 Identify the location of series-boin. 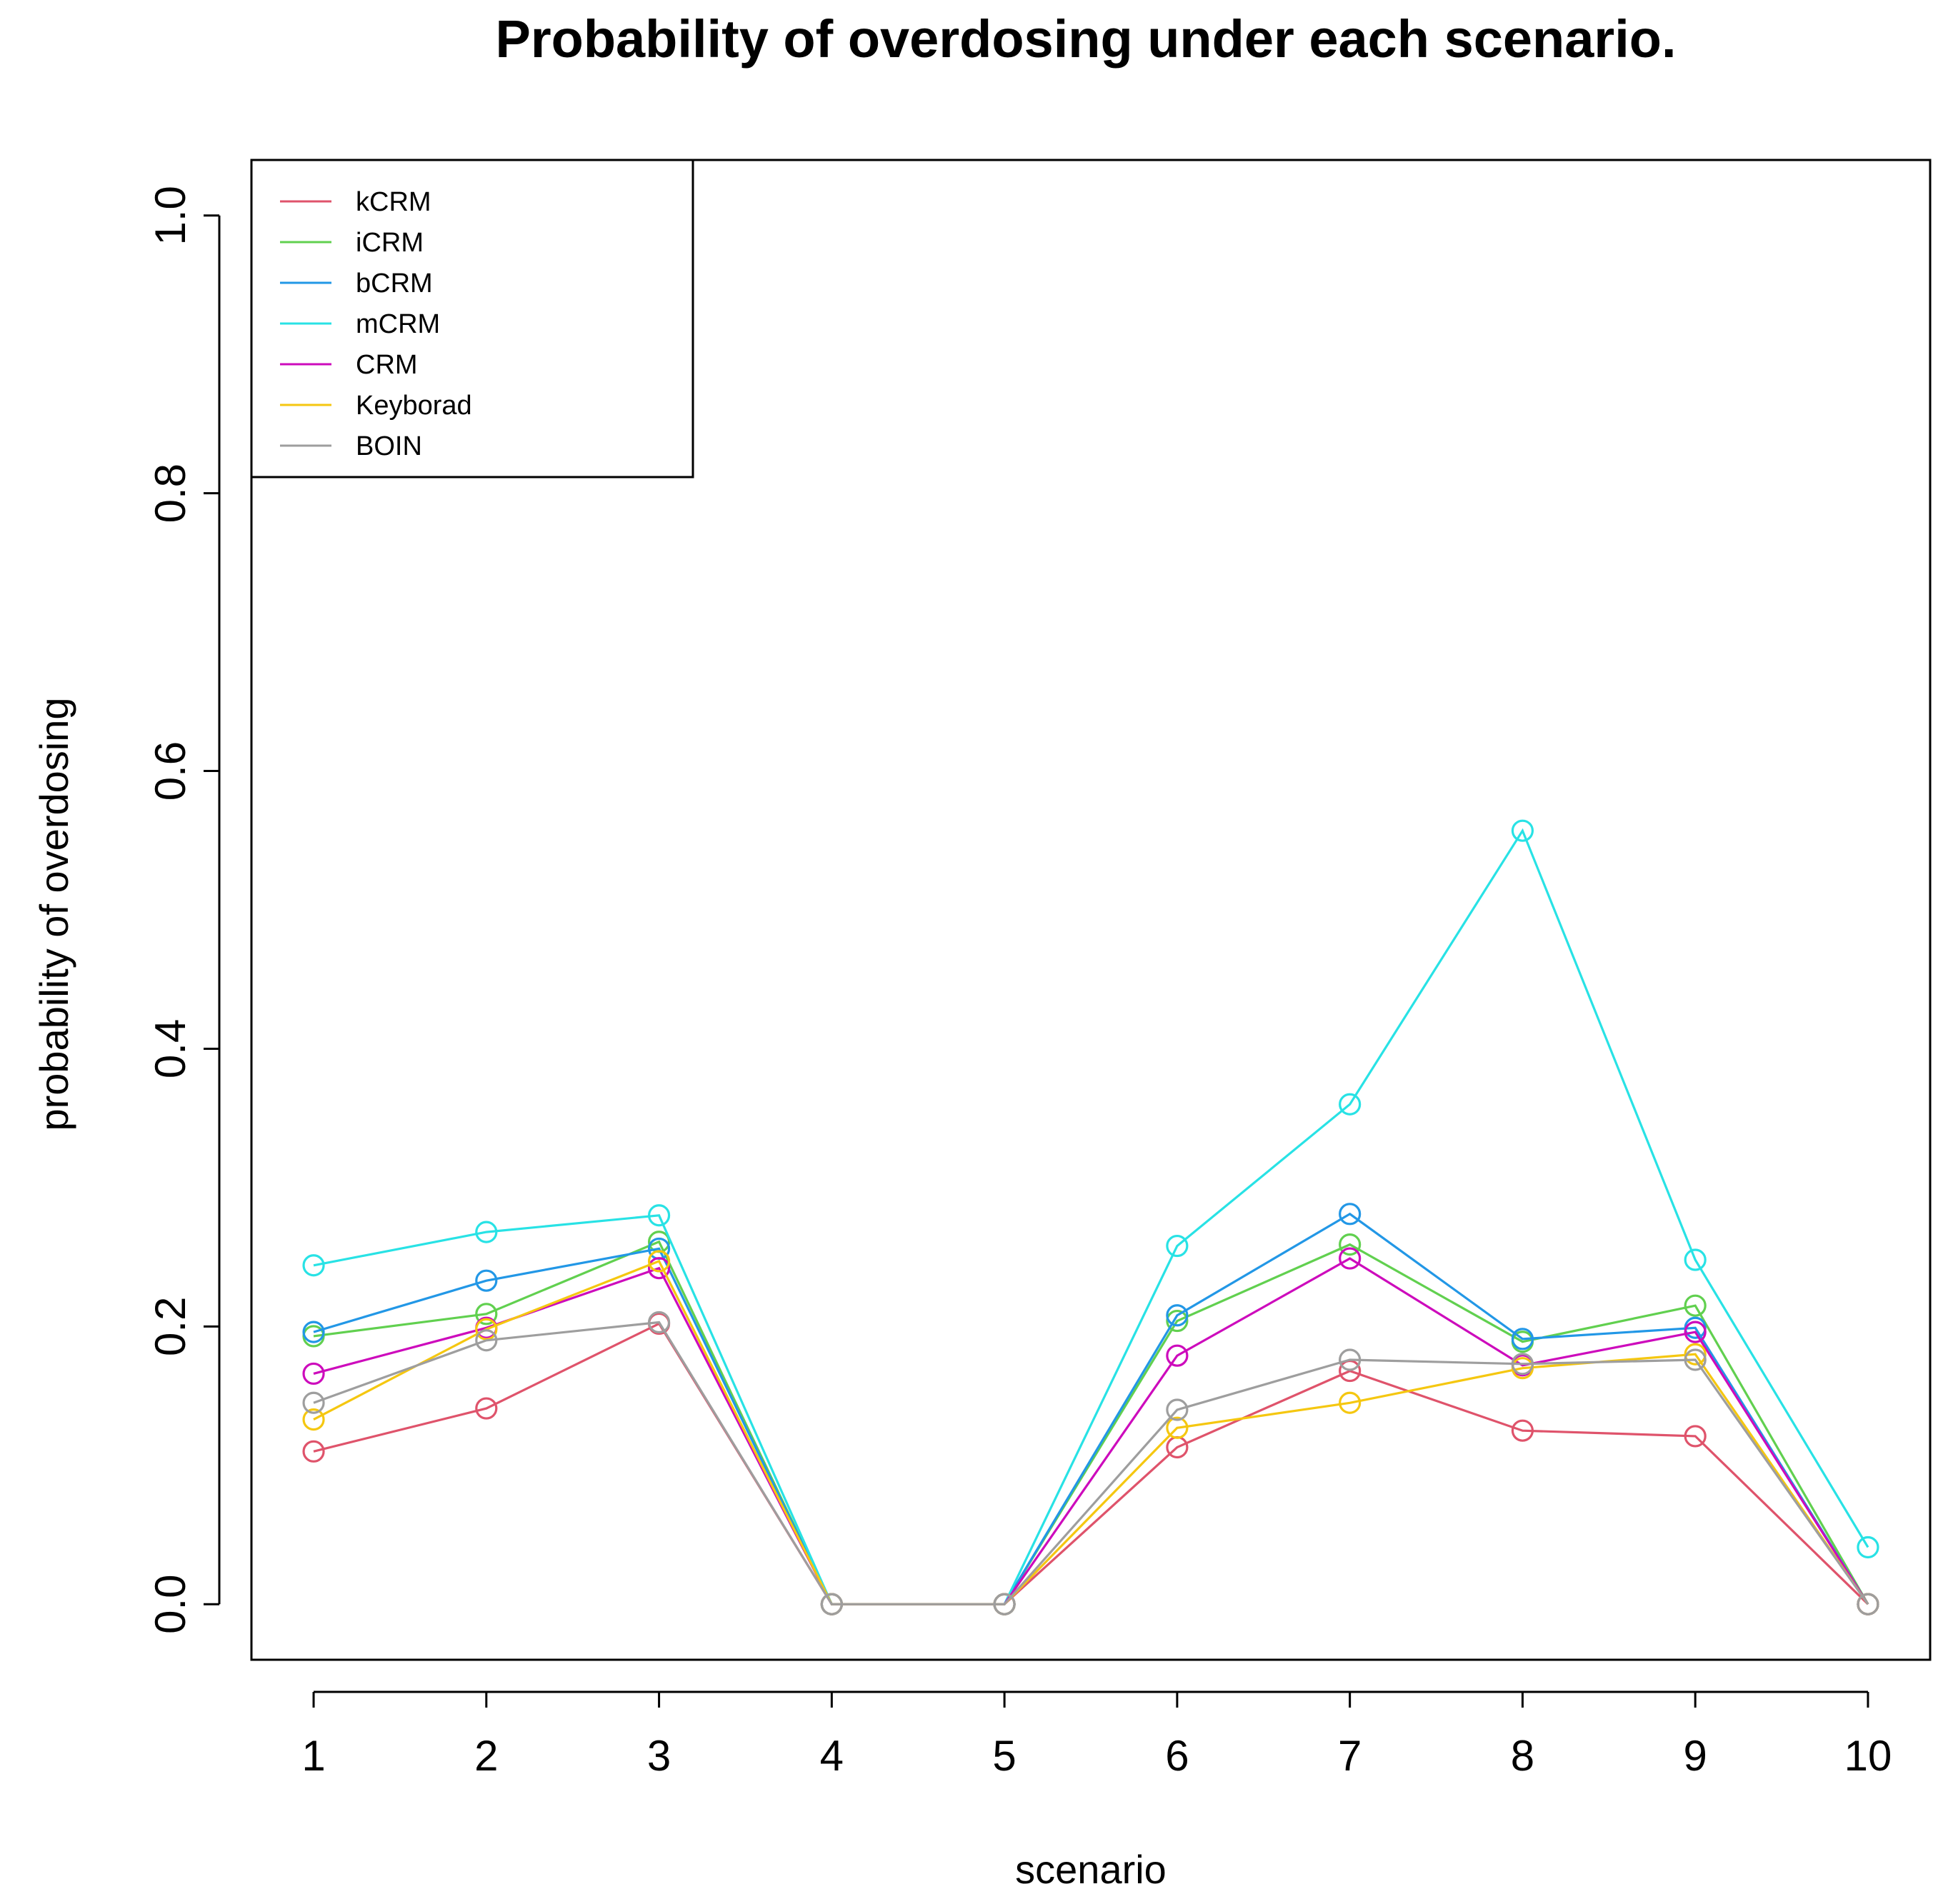
(1090, 1463).